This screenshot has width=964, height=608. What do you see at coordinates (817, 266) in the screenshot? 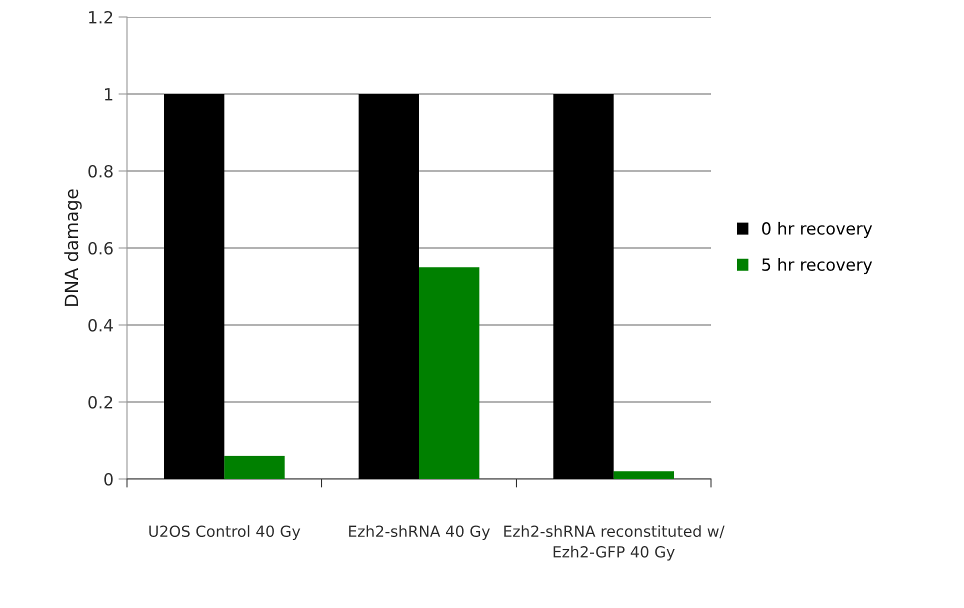
I see `legend-label: 5 hr recovery` at bounding box center [817, 266].